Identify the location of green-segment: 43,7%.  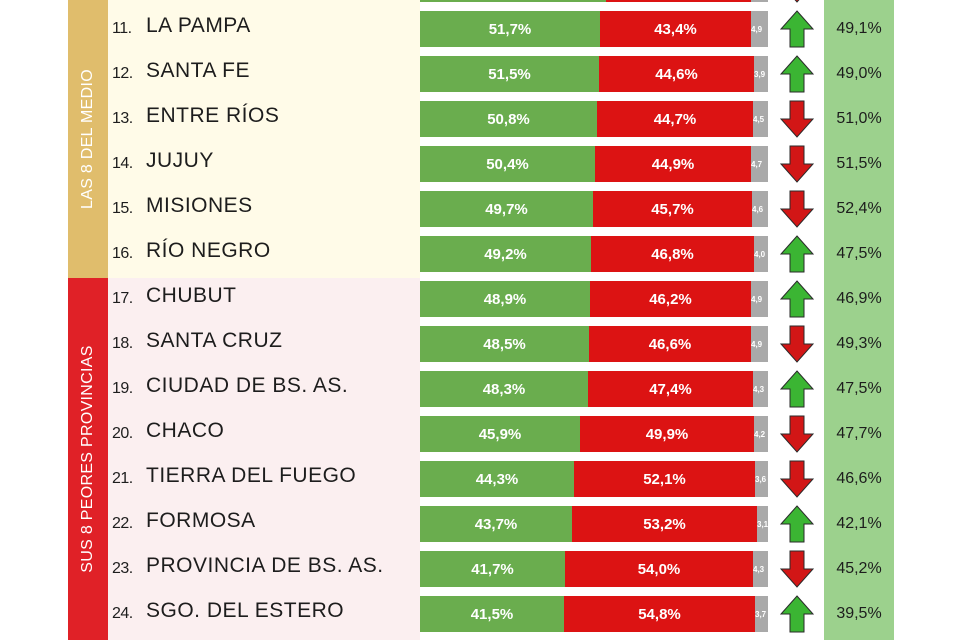
(496, 524).